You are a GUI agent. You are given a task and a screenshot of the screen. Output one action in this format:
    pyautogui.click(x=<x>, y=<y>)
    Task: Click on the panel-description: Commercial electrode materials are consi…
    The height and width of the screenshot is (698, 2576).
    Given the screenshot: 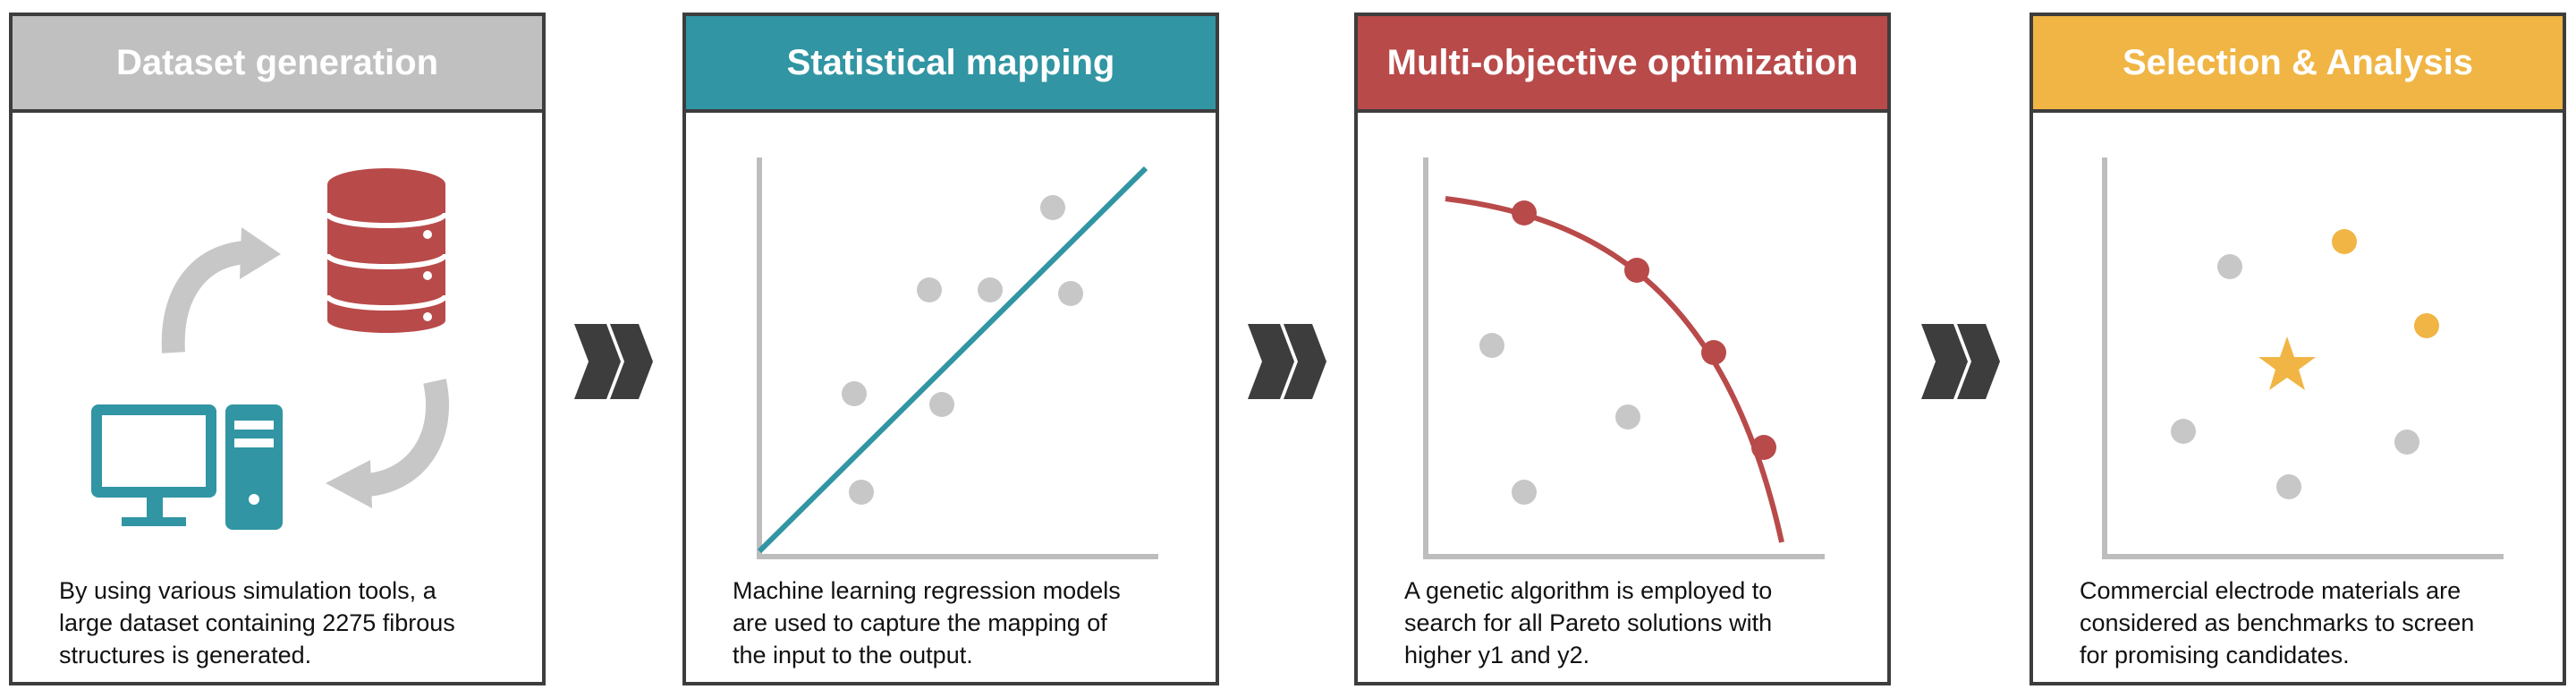 What is the action you would take?
    pyautogui.click(x=2308, y=623)
    